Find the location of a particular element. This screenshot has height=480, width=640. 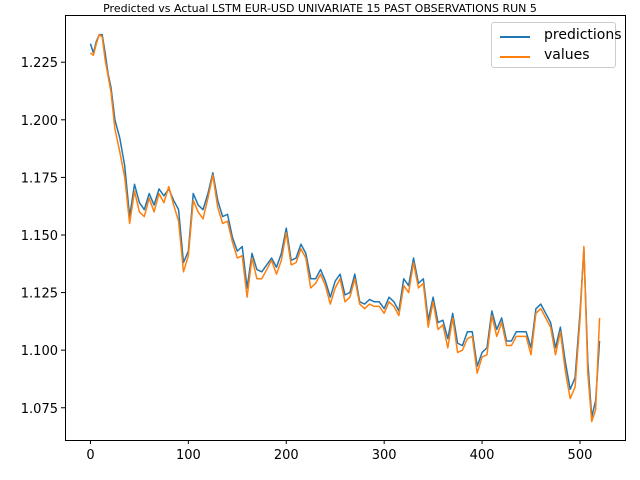

y-axis: 1.075 1.100 1.125 1.150 1.175 1.200 1.225 is located at coordinates (43, 236).